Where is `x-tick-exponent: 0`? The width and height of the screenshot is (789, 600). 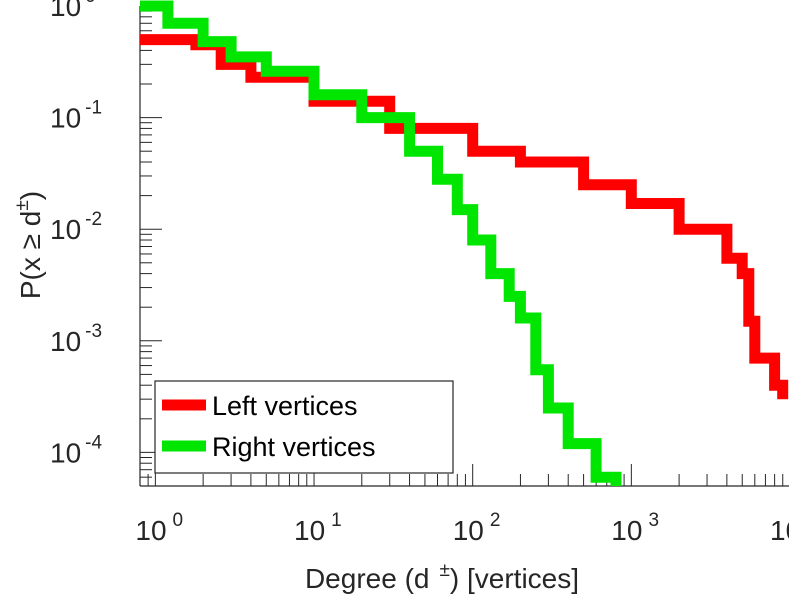 x-tick-exponent: 0 is located at coordinates (178, 520).